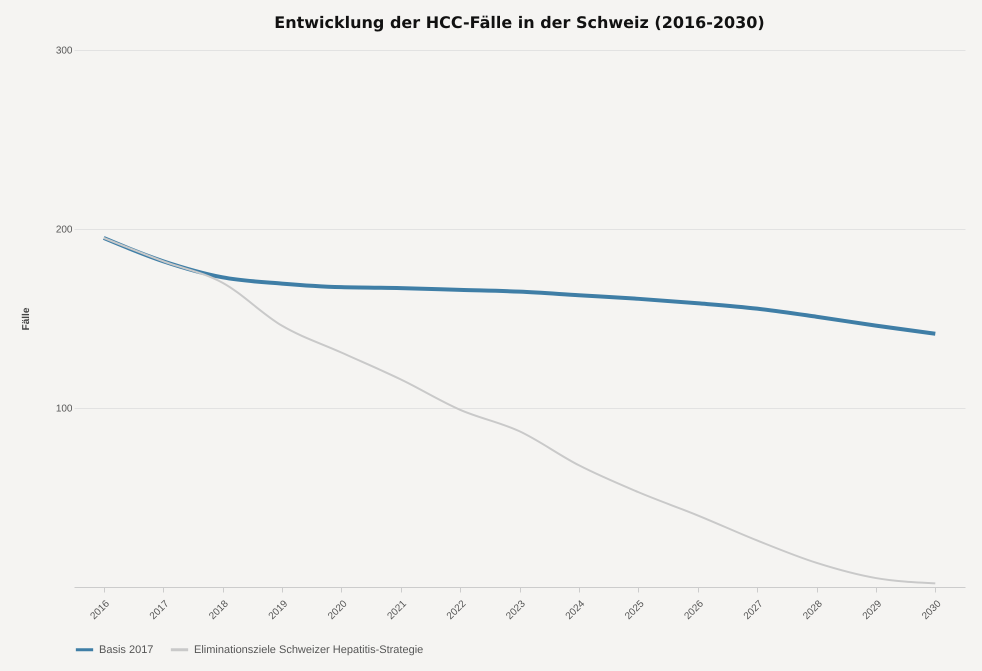 The image size is (982, 671). Describe the element at coordinates (309, 650) in the screenshot. I see `legend-label: Eliminationsziele Schweizer Hepatitis-Strategie` at that location.